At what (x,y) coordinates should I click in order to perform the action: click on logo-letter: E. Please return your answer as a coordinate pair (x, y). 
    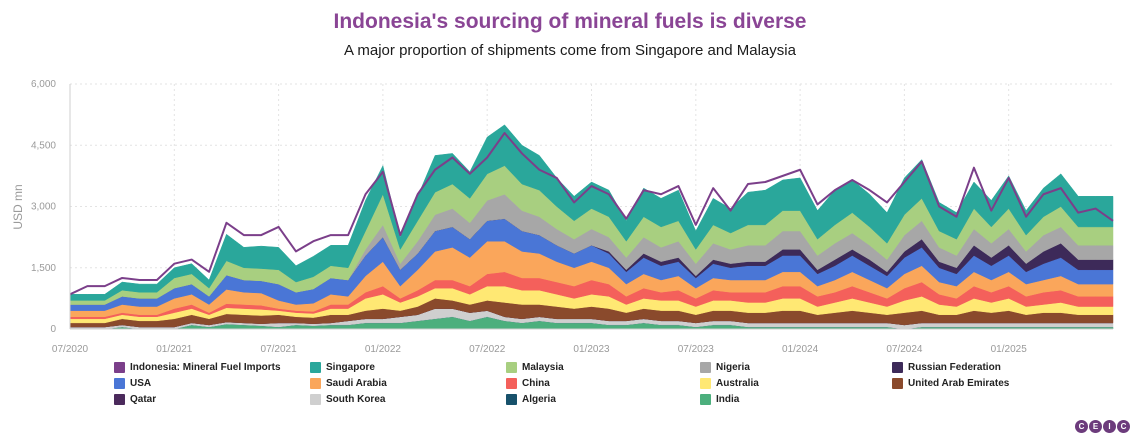
    Looking at the image, I should click on (1095, 426).